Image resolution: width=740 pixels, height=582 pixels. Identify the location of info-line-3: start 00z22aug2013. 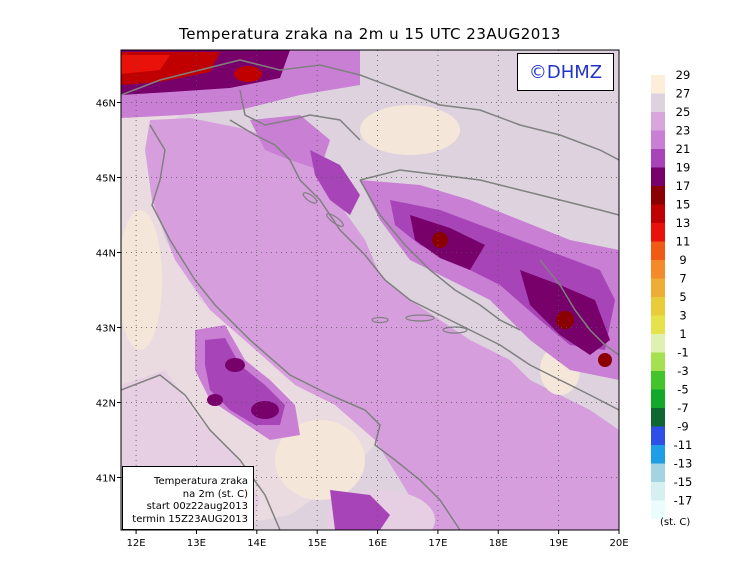
(197, 506).